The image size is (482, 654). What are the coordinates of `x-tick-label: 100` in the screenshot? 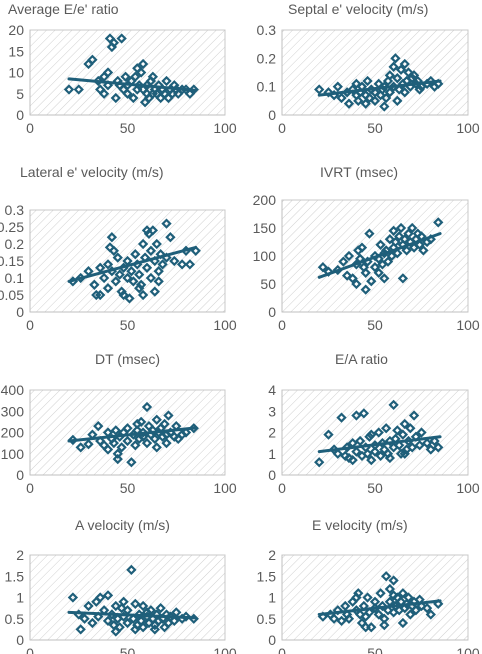 It's located at (225, 488).